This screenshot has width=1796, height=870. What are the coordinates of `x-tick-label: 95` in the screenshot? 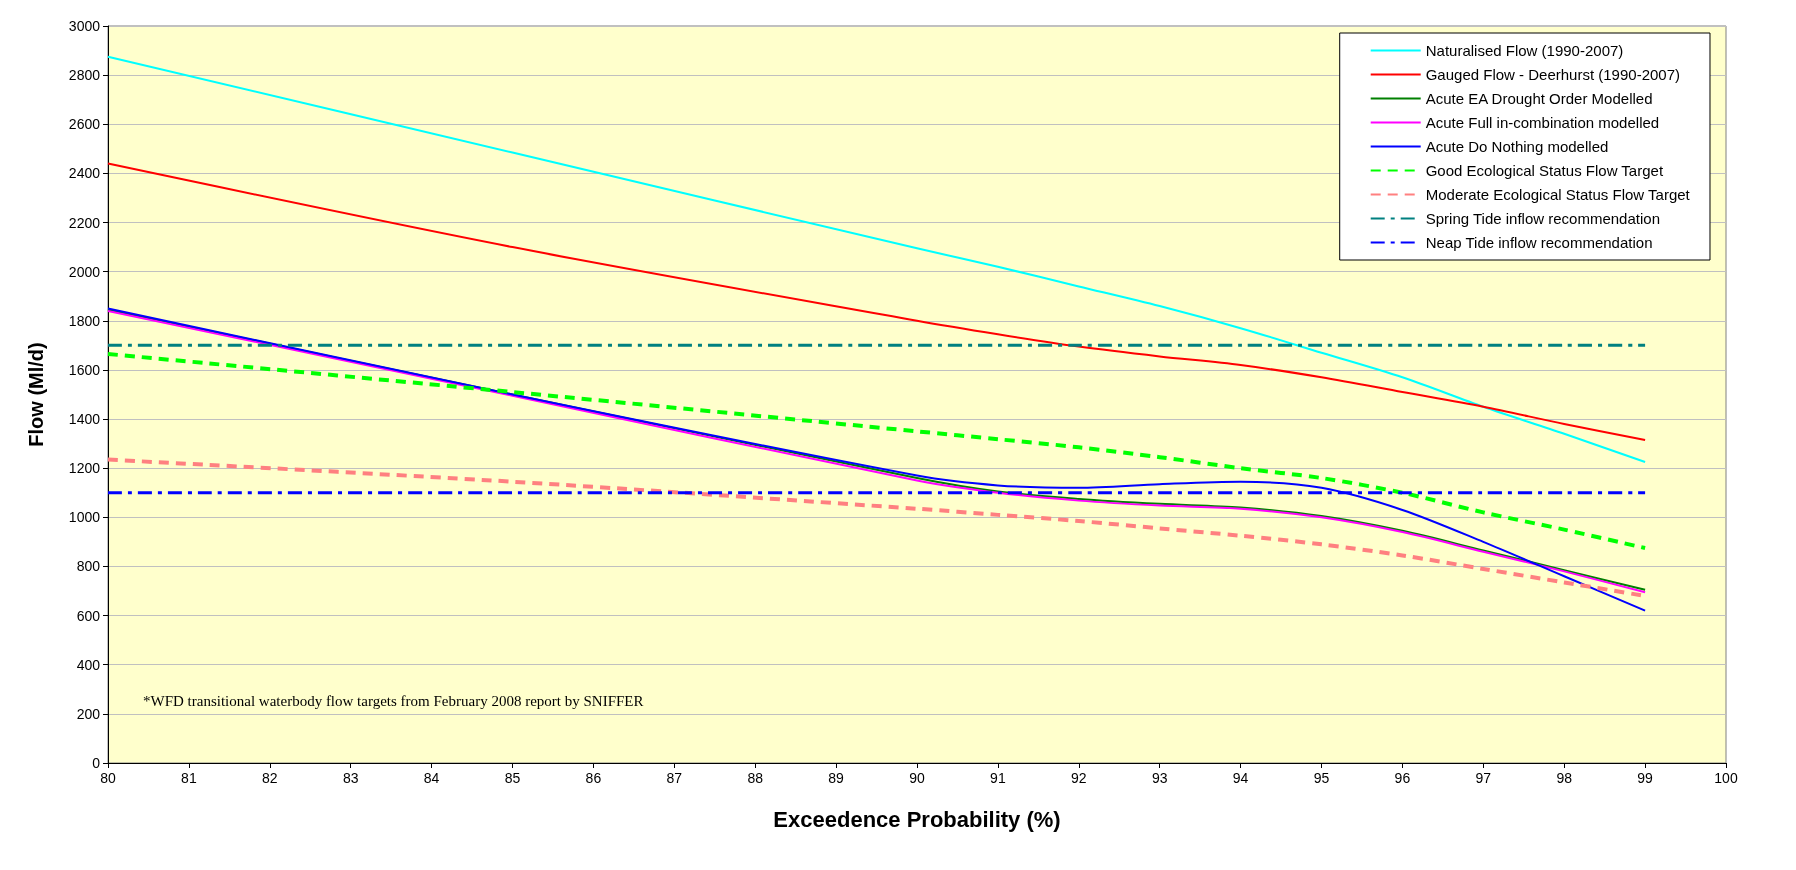 It's located at (1321, 778).